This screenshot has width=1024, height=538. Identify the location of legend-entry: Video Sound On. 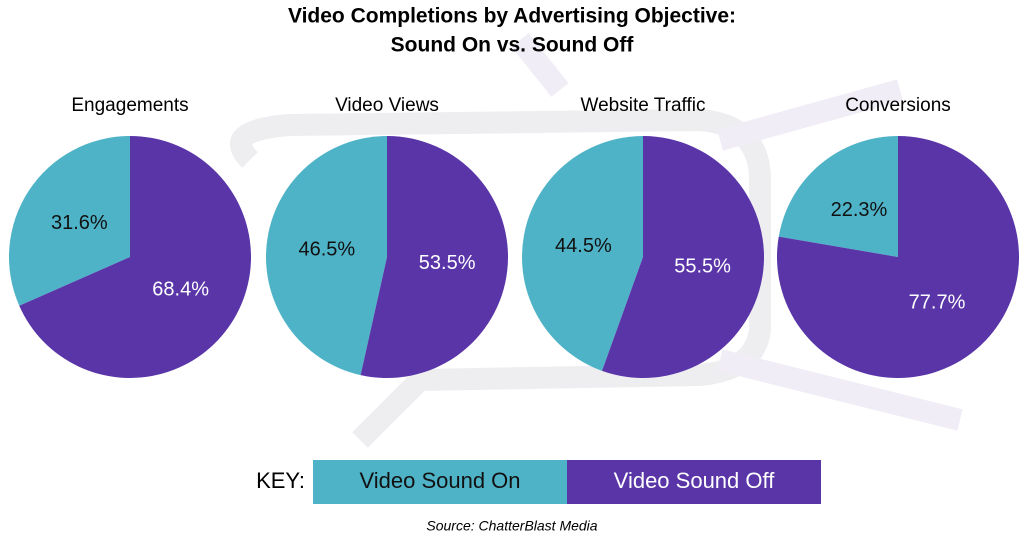
(439, 480).